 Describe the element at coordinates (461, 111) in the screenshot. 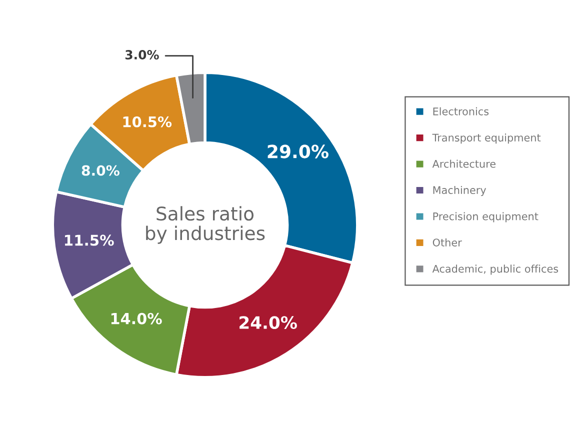

I see `legend-label: Electronics` at that location.